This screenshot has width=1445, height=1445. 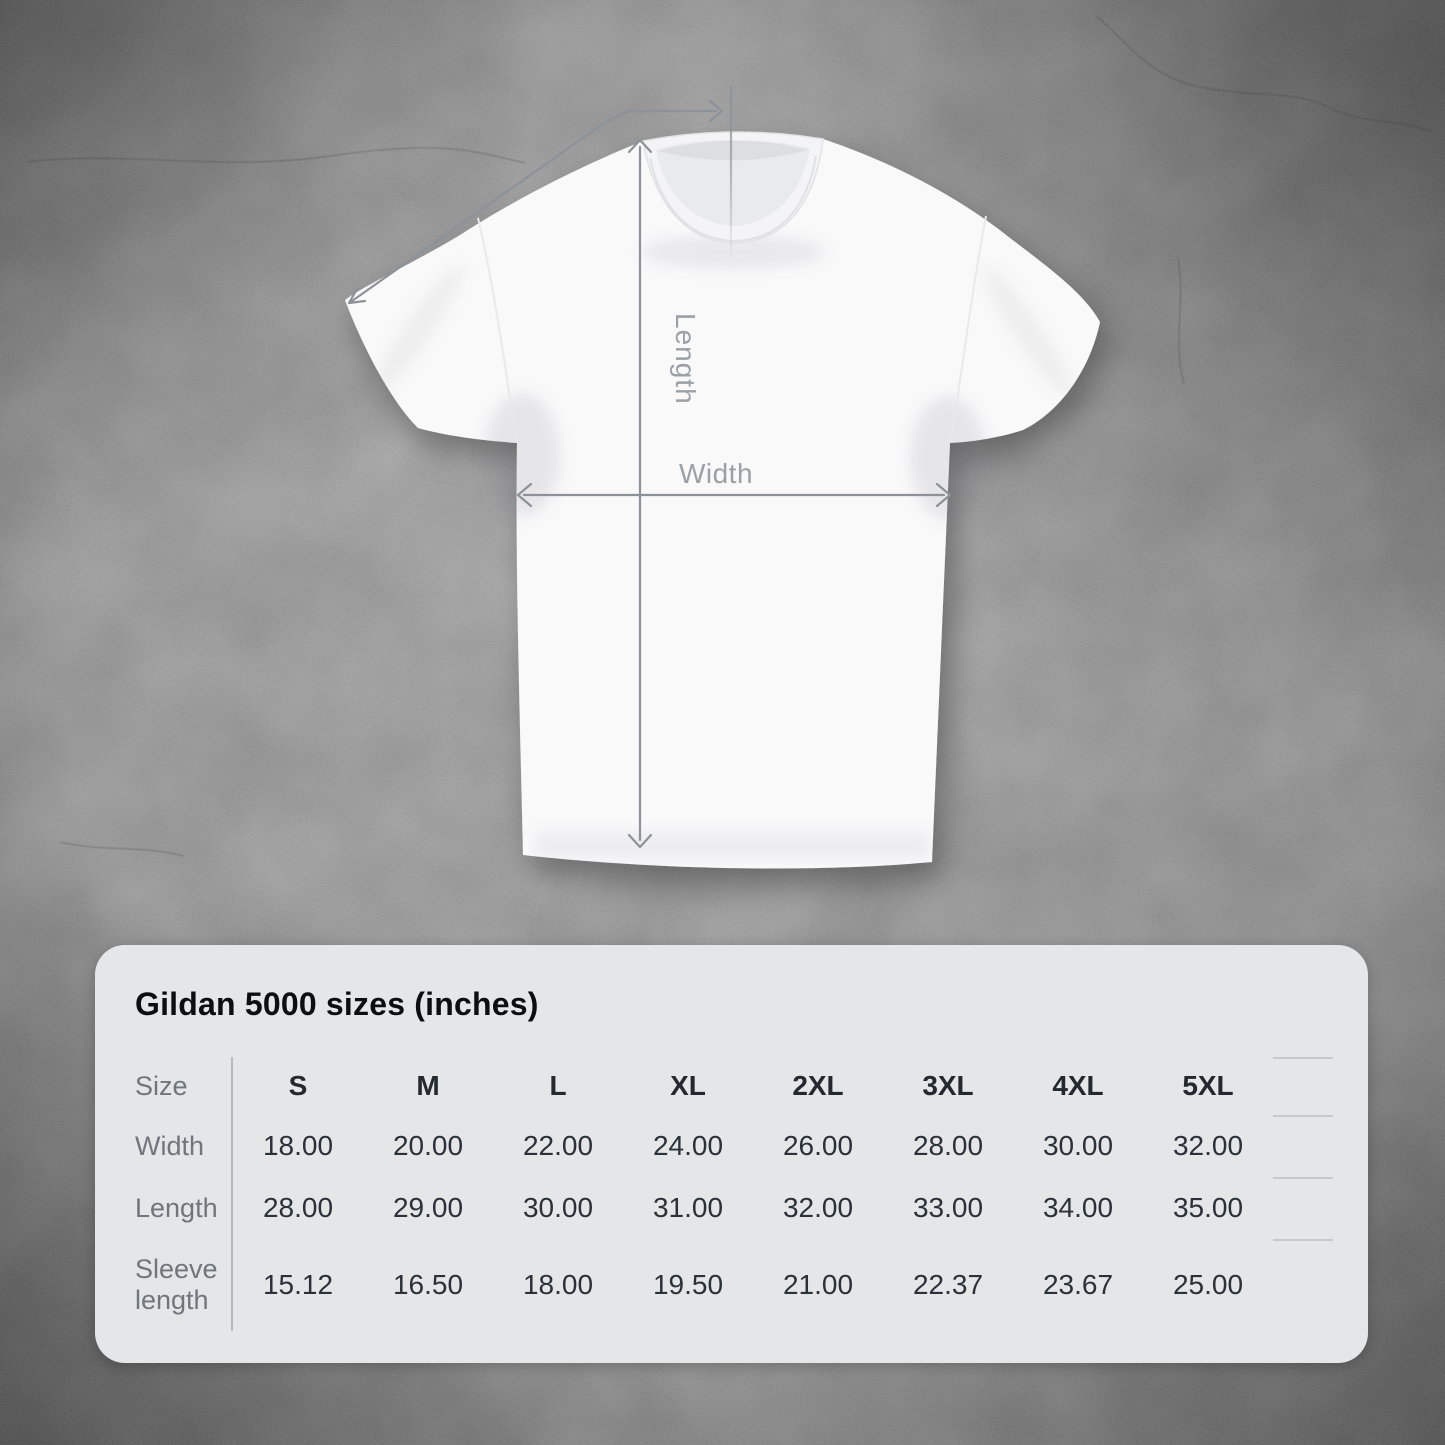 I want to click on table-cell: 25.00, so click(x=1208, y=1284).